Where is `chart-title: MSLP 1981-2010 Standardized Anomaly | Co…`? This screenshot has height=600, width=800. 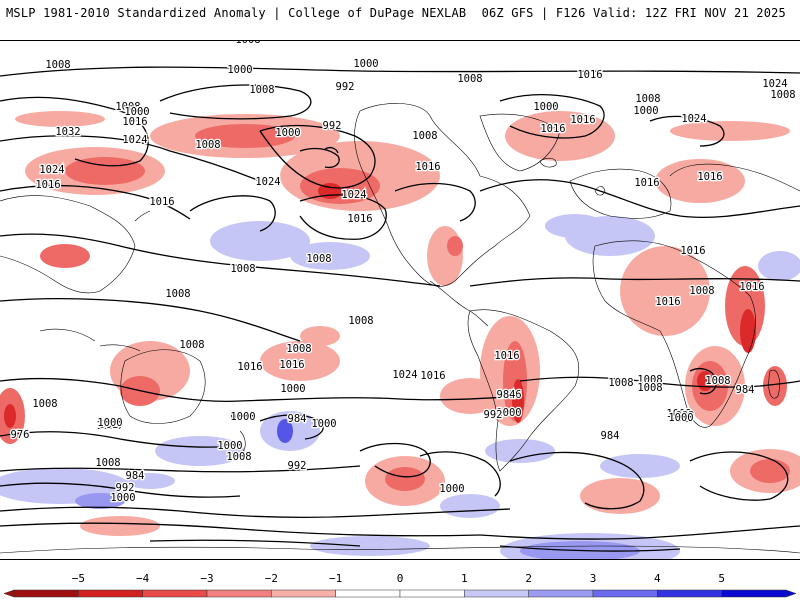
chart-title: MSLP 1981-2010 Standardized Anomaly | Co… is located at coordinates (236, 13).